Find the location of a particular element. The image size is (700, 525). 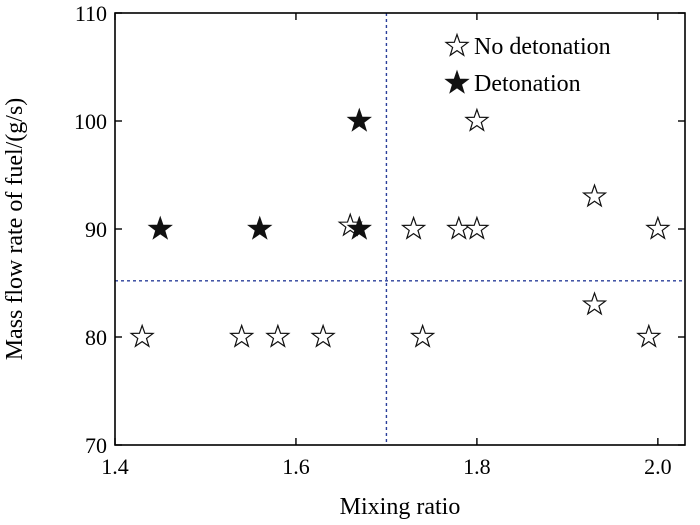

x-axis-label: Mixing ratio is located at coordinates (400, 507).